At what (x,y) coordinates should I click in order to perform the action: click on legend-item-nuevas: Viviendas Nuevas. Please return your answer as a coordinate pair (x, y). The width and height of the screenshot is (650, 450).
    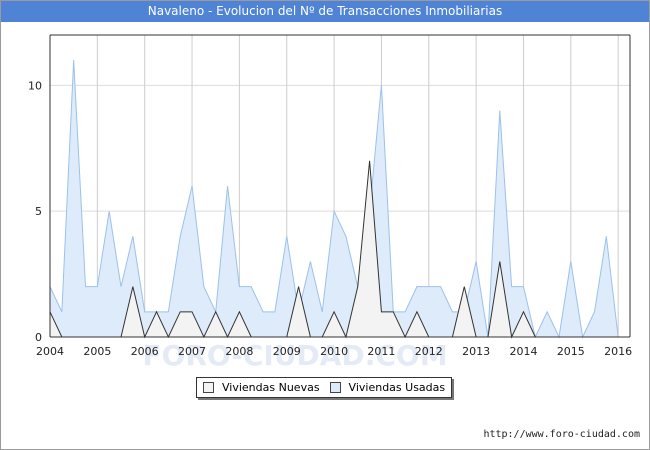
    Looking at the image, I should click on (261, 387).